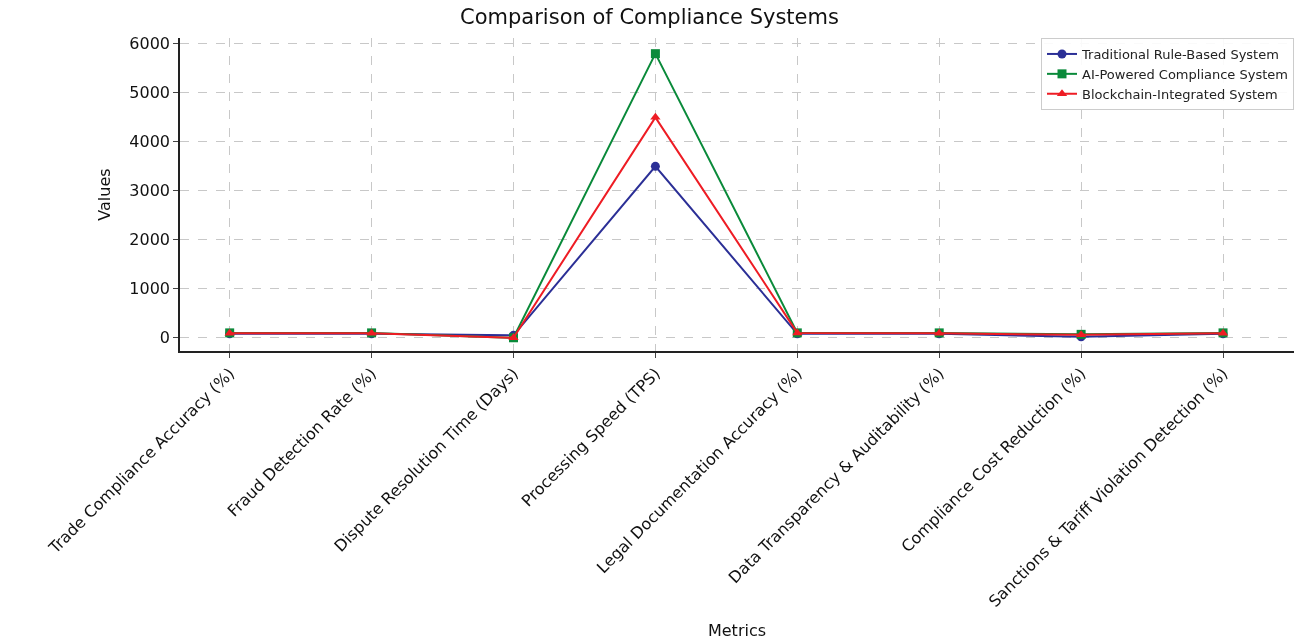 The image size is (1299, 642). Describe the element at coordinates (104, 194) in the screenshot. I see `y-axis-title: Values` at that location.